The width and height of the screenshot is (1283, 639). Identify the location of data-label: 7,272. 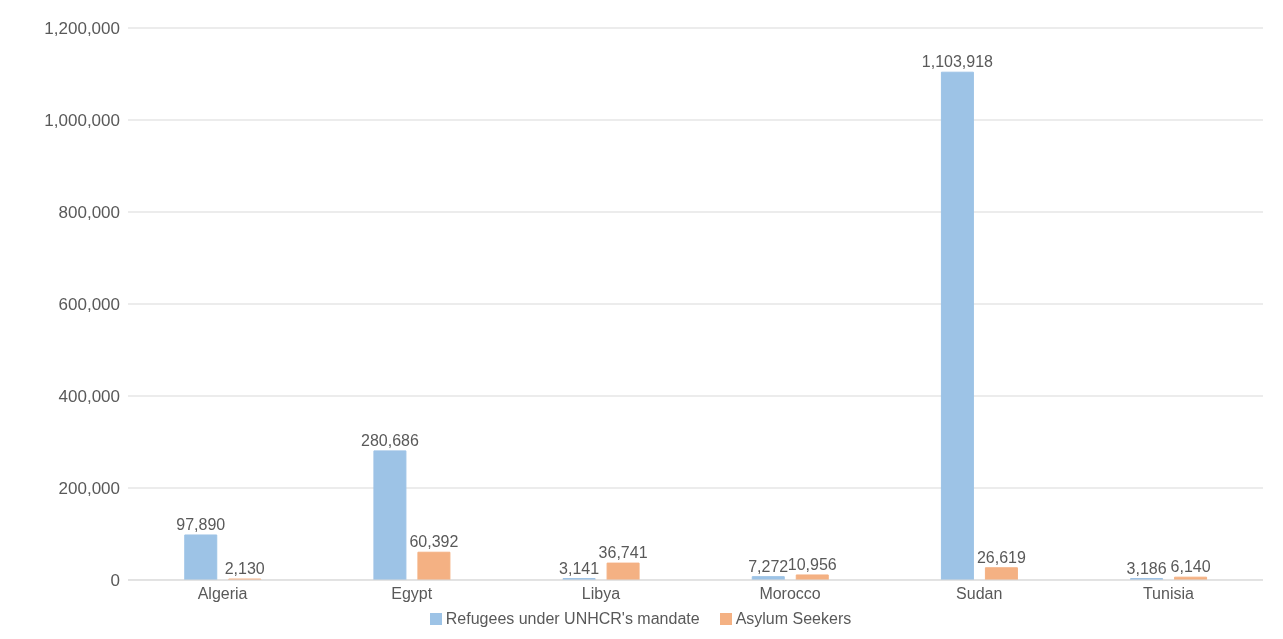
(768, 566).